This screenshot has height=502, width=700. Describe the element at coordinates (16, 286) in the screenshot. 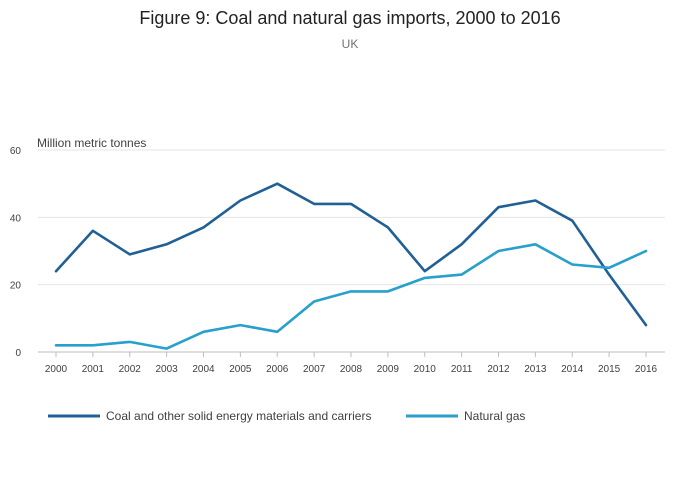

I see `y-tick-label: 20` at that location.